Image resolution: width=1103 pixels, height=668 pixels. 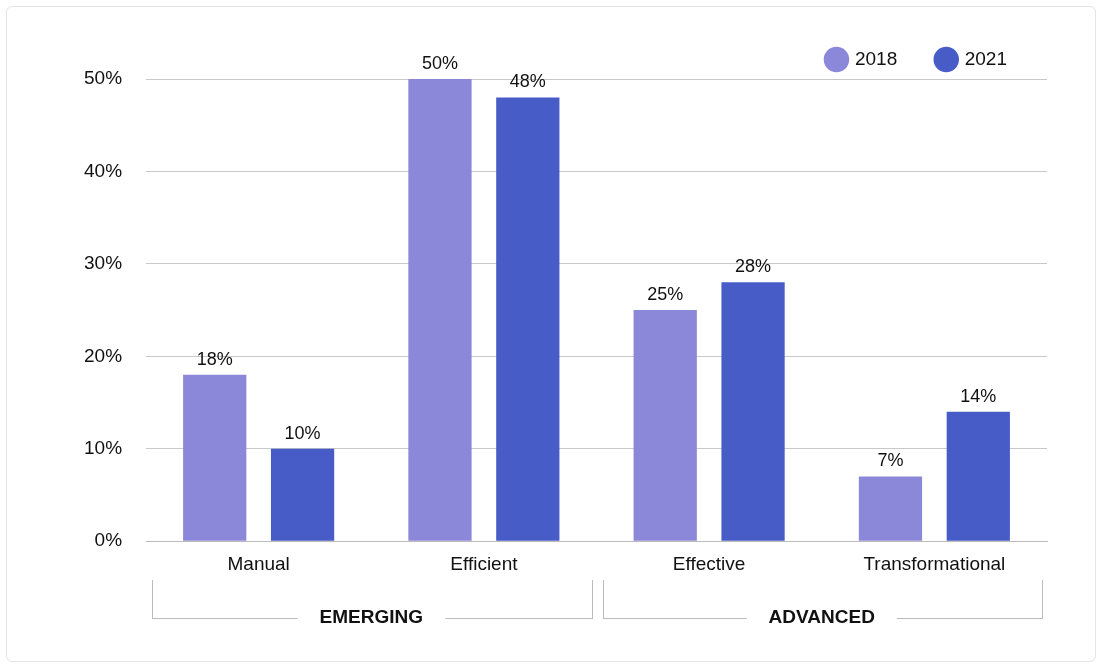 I want to click on legend-label: 2018, so click(x=876, y=58).